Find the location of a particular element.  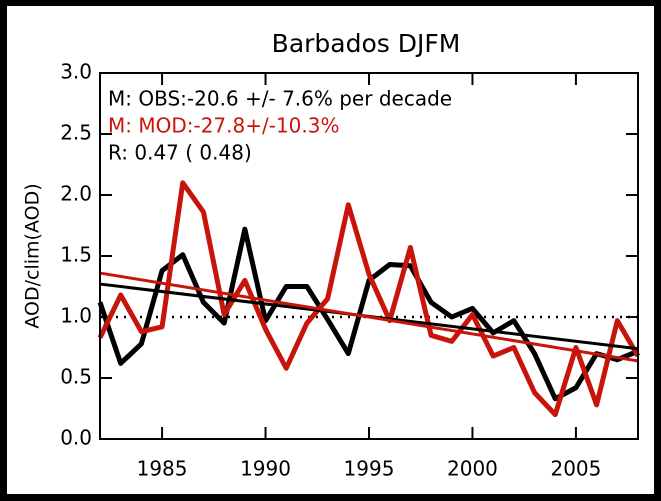

x-tick-label: 2005 is located at coordinates (575, 469).